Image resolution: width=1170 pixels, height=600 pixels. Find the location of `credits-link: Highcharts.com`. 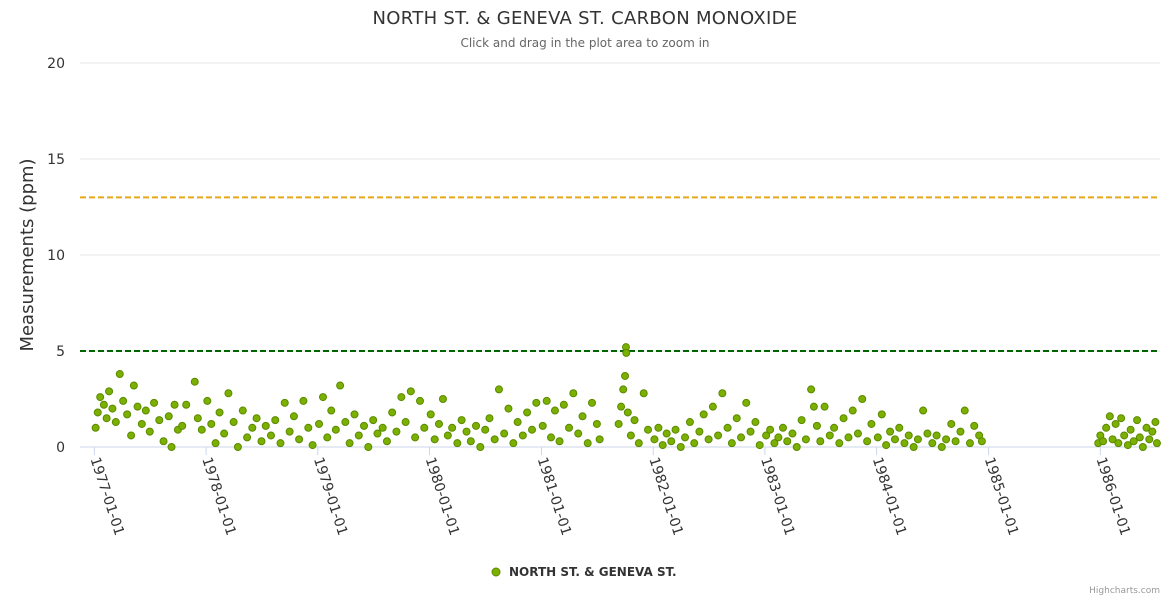

credits-link: Highcharts.com is located at coordinates (1124, 591).